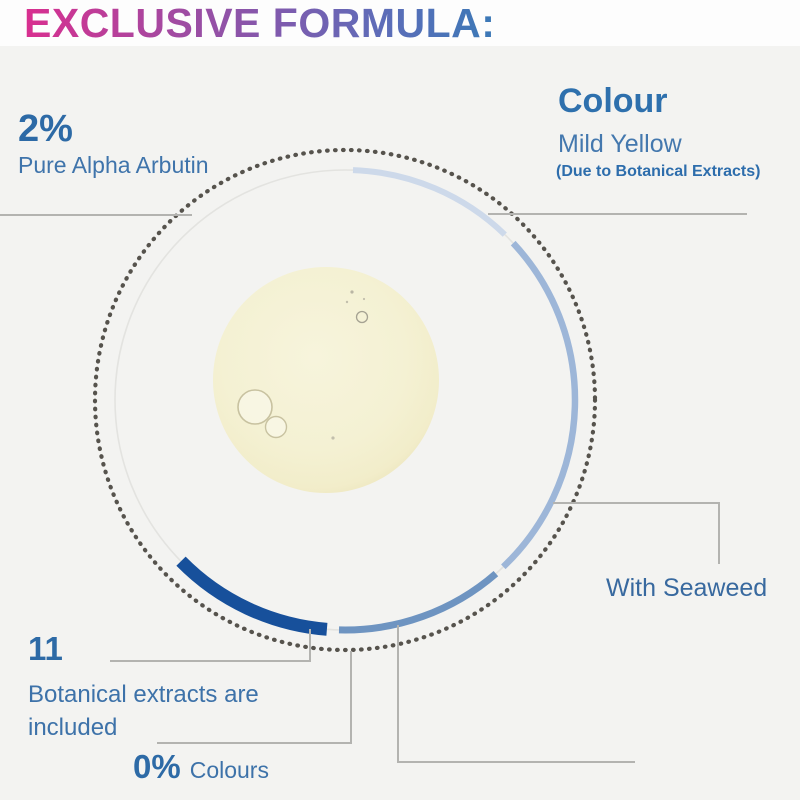  Describe the element at coordinates (540, 405) in the screenshot. I see `arc-right-light` at that location.